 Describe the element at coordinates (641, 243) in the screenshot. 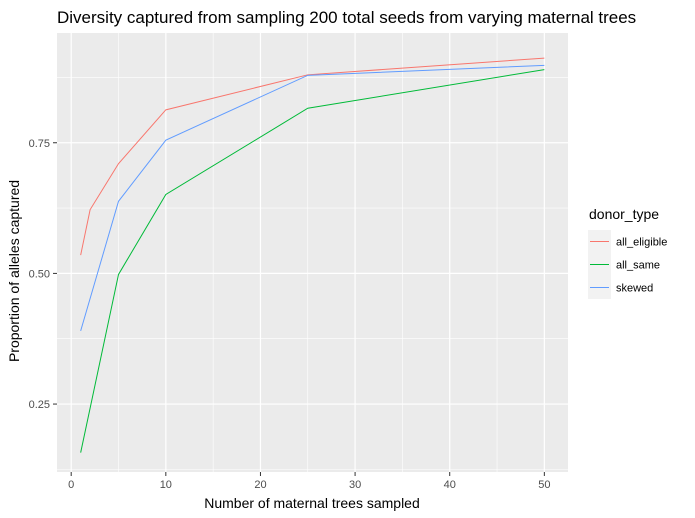

I see `legend-label: all_eligible` at that location.